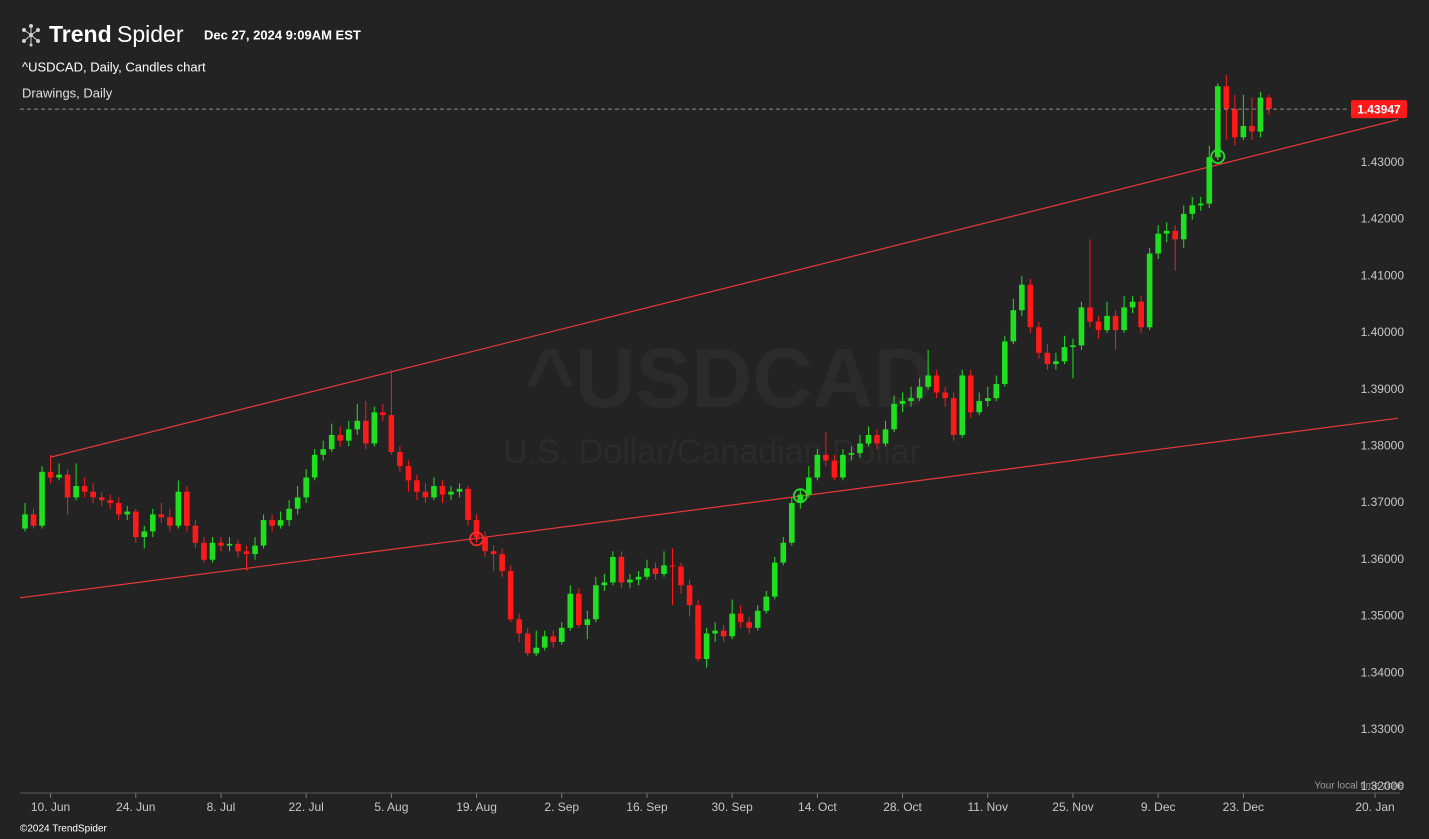  What do you see at coordinates (561, 807) in the screenshot?
I see `x-tick-label: 2. Sep` at bounding box center [561, 807].